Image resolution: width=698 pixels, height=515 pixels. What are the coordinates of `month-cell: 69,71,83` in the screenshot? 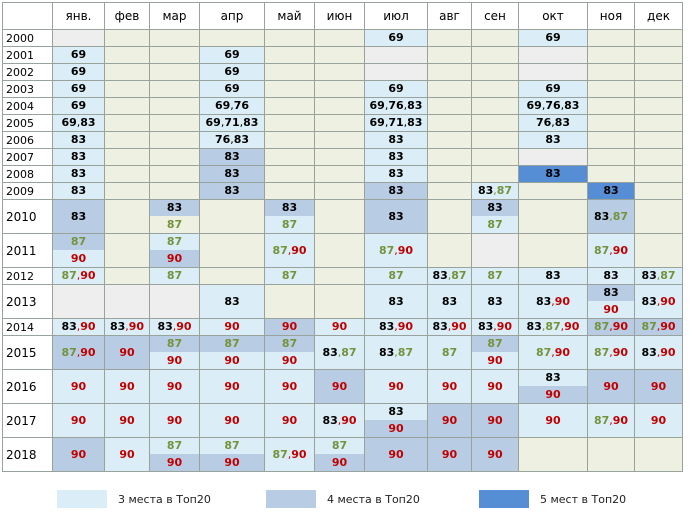 It's located at (396, 123).